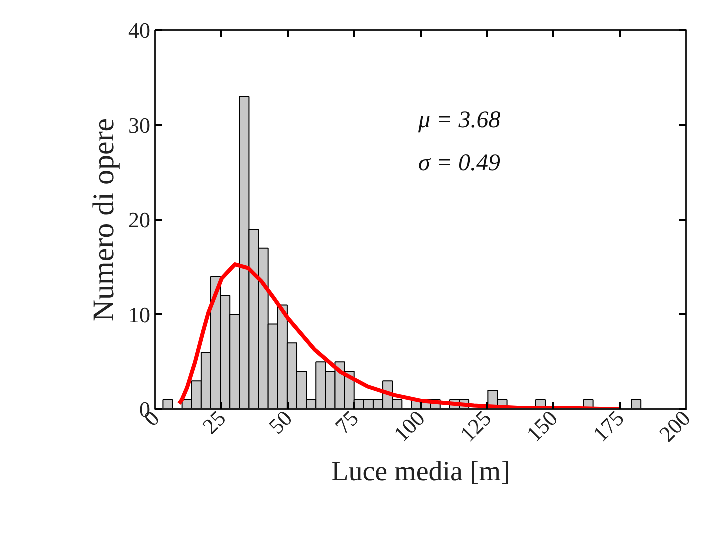 Image resolution: width=712 pixels, height=538 pixels. Describe the element at coordinates (139, 125) in the screenshot. I see `y-tick-label: 30` at that location.